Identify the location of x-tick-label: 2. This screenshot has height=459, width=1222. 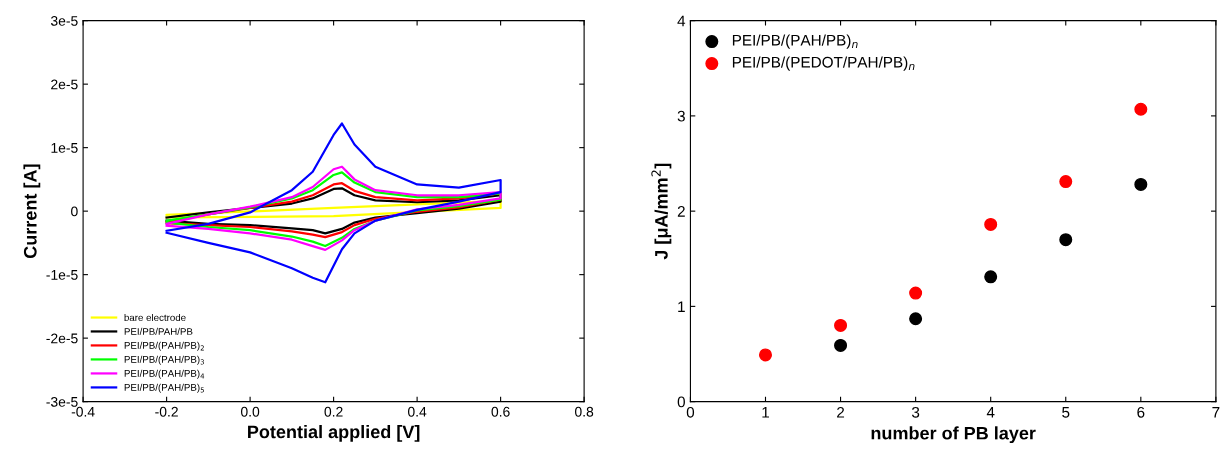
(841, 412).